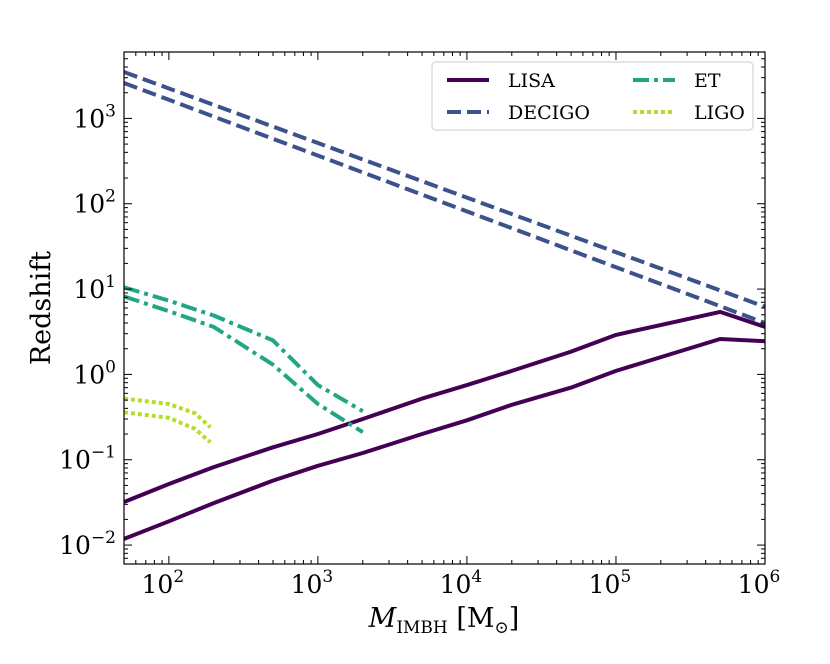 This screenshot has height=664, width=830. I want to click on y-axis-label: Redshift, so click(41, 308).